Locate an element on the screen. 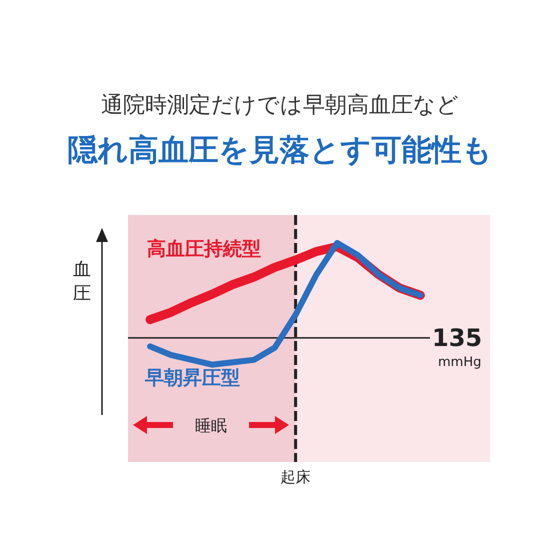 The image size is (560, 560). series-label: 高血圧持続型 is located at coordinates (204, 249).